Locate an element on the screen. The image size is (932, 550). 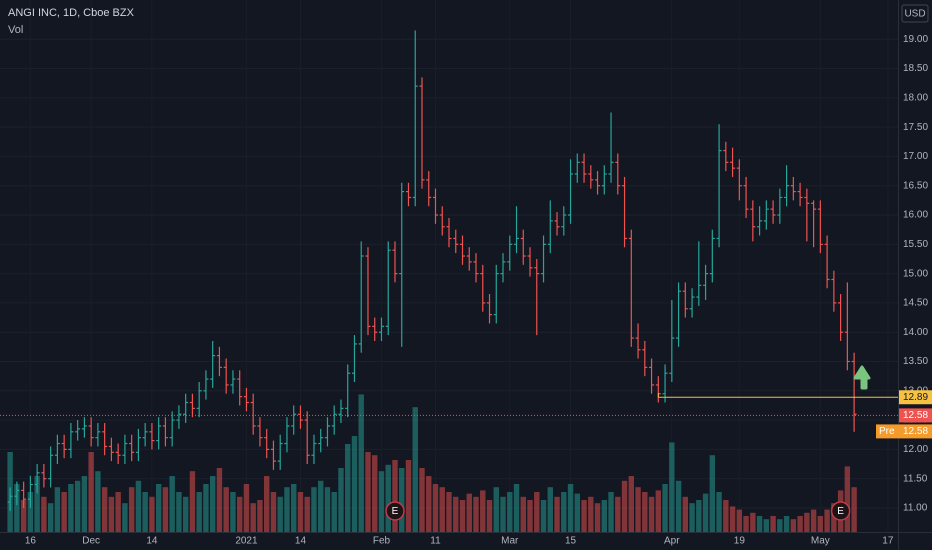
last-price-label: 12.58 is located at coordinates (915, 415).